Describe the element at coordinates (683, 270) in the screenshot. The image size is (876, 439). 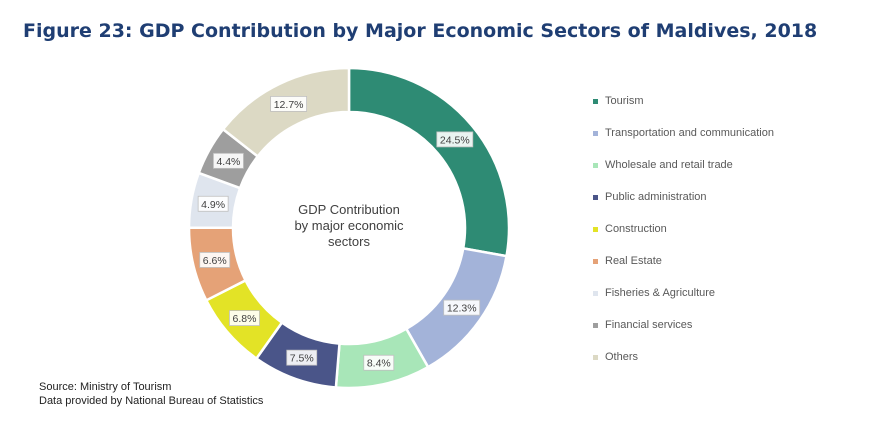
I see `legend-item-real-estate: Real Estate` at that location.